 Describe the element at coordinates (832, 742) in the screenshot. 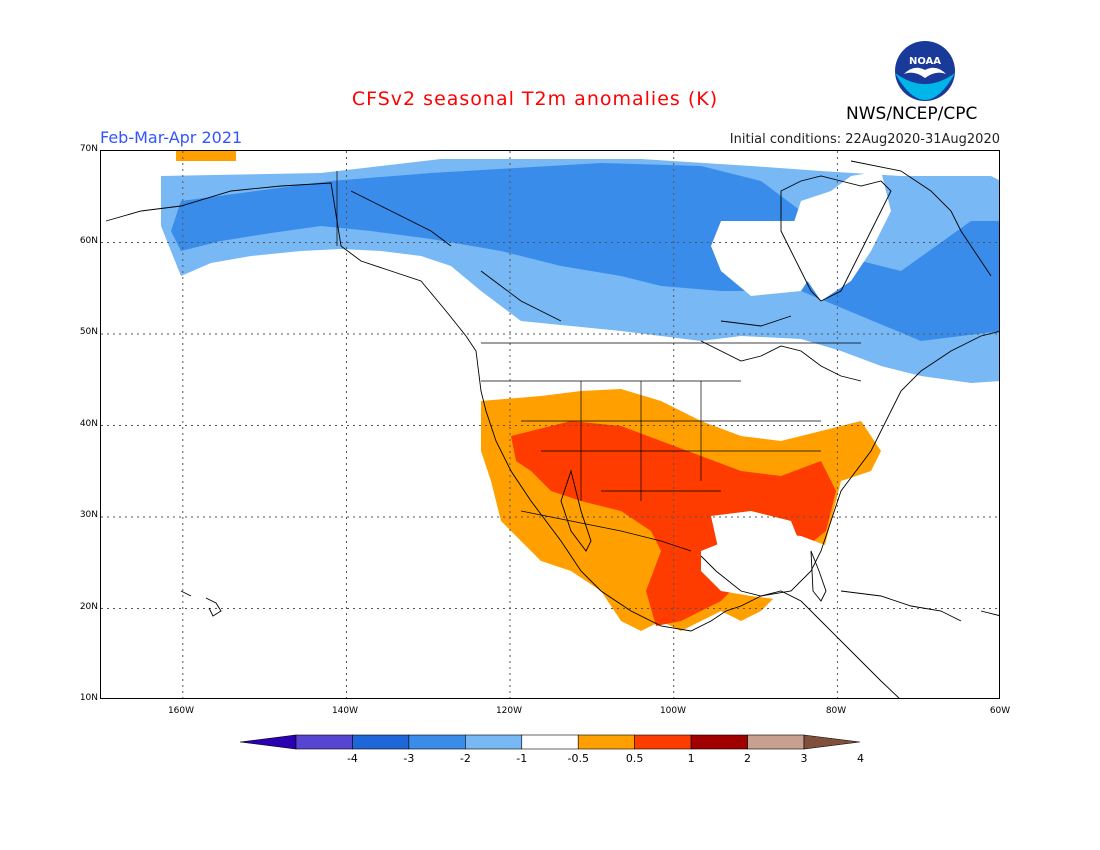

I see `colorbar-max-triangle` at that location.